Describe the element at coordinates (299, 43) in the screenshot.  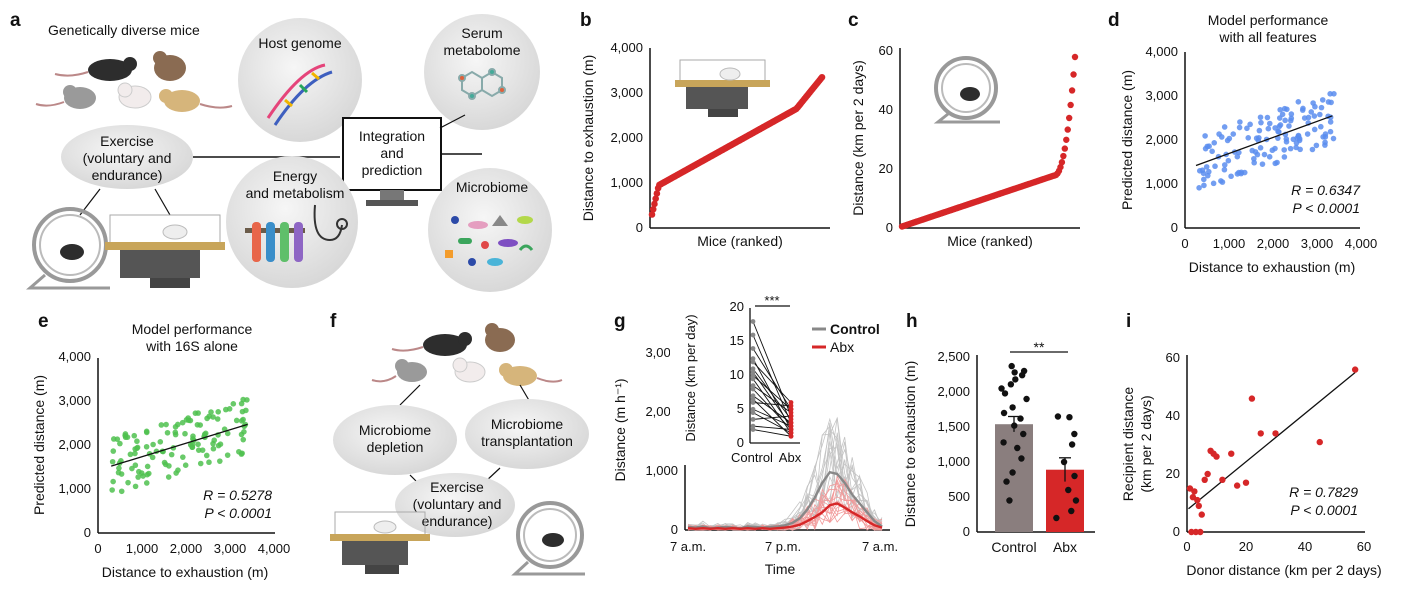
I see `host-genome-label: Host genome` at that location.